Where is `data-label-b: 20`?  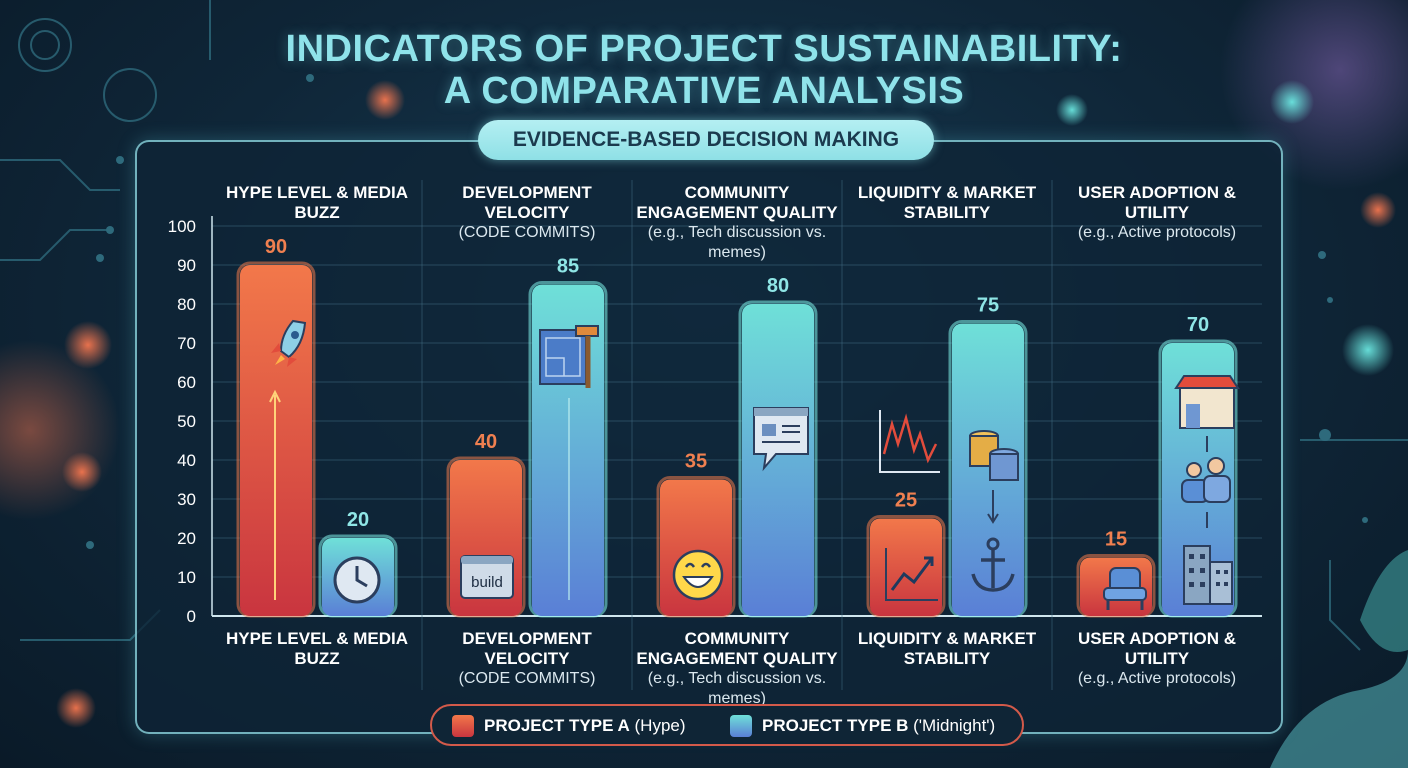 data-label-b: 20 is located at coordinates (358, 520).